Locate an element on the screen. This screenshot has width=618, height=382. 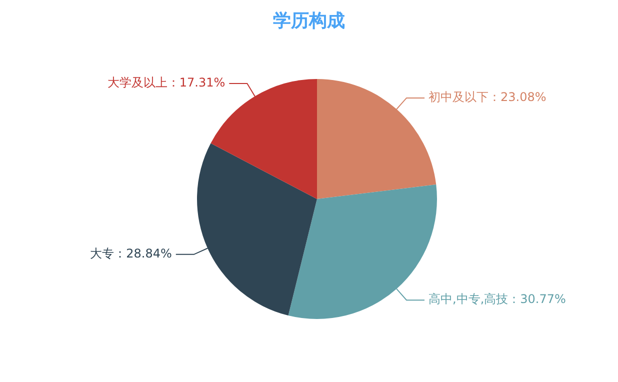
slice-label: 初中及以下：23.08% is located at coordinates (487, 97).